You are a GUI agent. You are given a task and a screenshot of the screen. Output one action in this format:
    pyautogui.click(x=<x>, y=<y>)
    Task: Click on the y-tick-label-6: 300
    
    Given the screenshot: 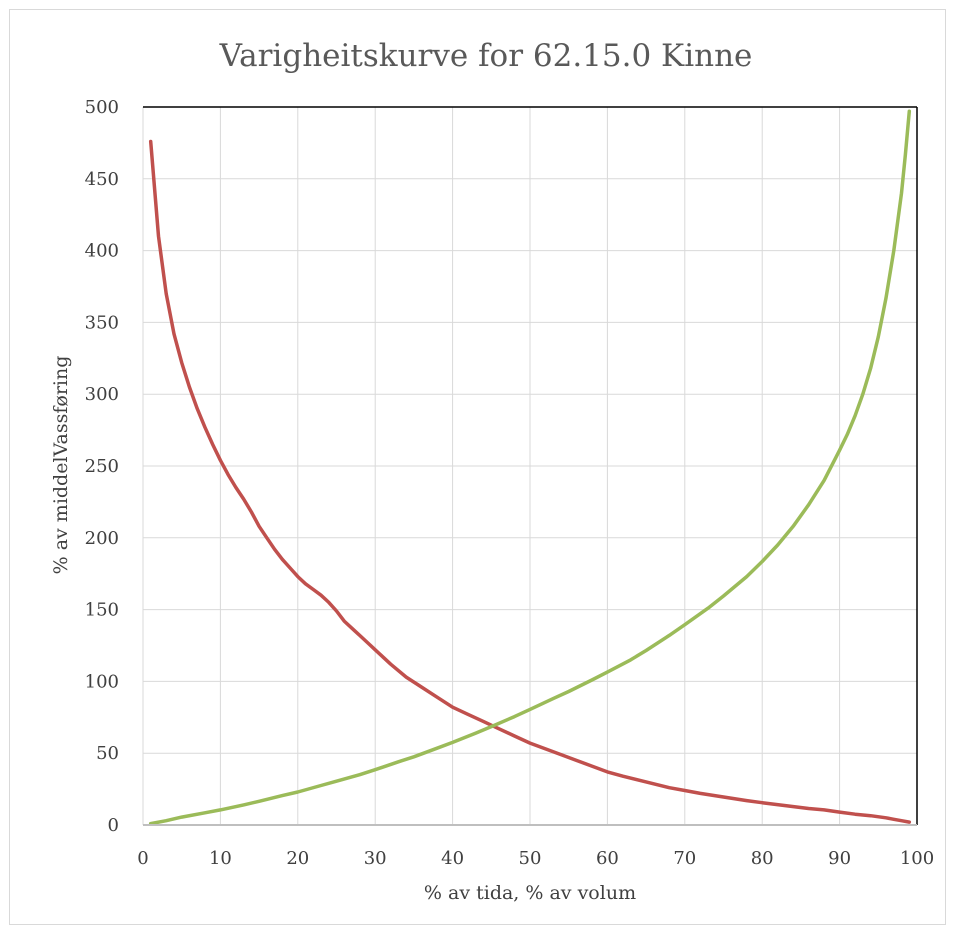 What is the action you would take?
    pyautogui.click(x=102, y=394)
    